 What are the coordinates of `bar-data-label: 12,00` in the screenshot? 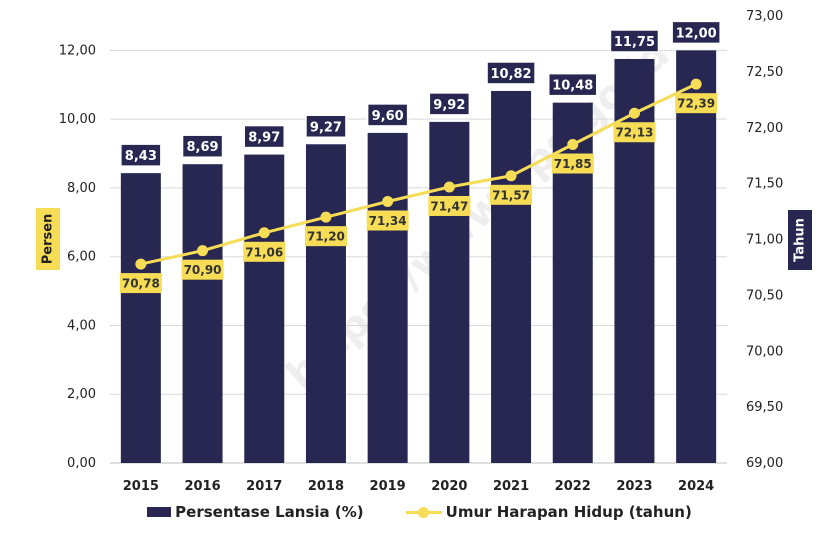 It's located at (696, 33).